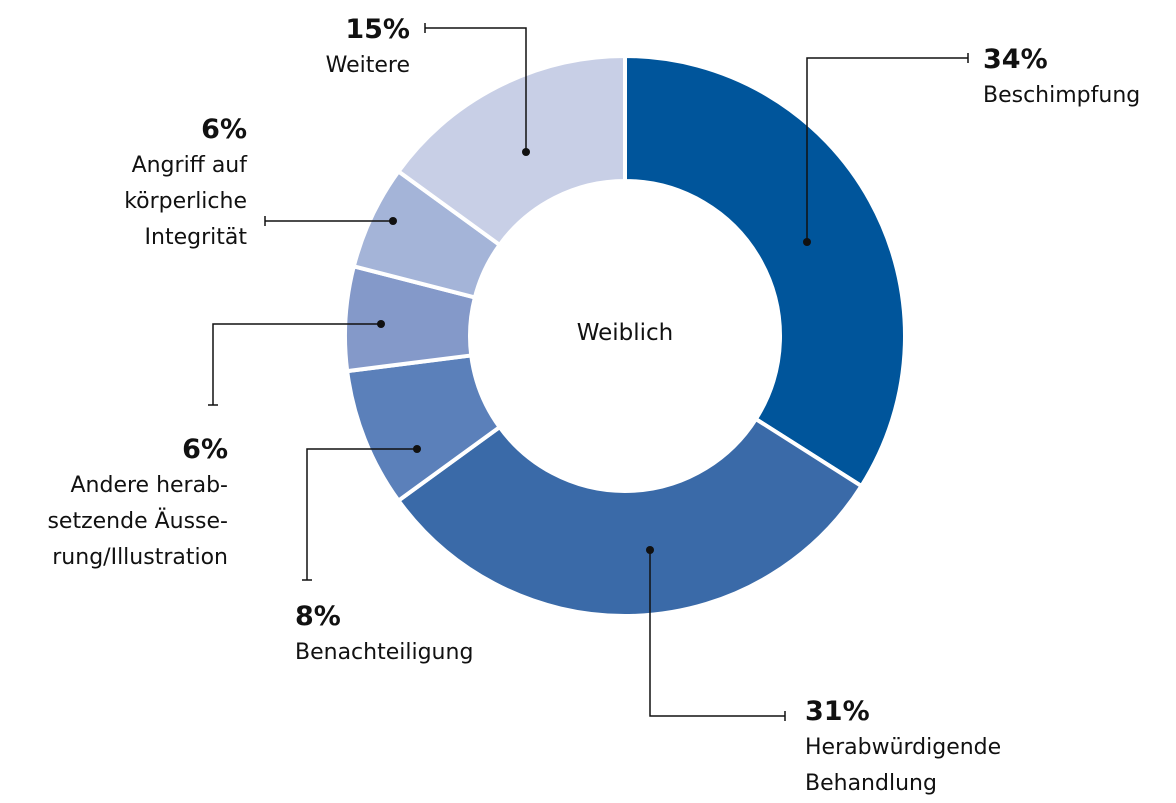 The image size is (1176, 803). I want to click on value-label: 34%, so click(1015, 59).